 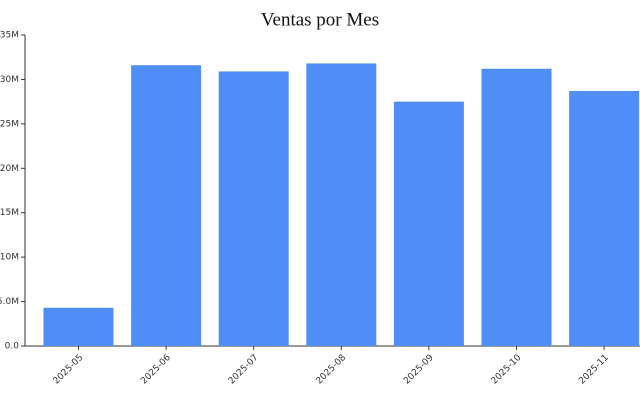 What do you see at coordinates (419, 370) in the screenshot?
I see `x-tick-label: 2025-09` at bounding box center [419, 370].